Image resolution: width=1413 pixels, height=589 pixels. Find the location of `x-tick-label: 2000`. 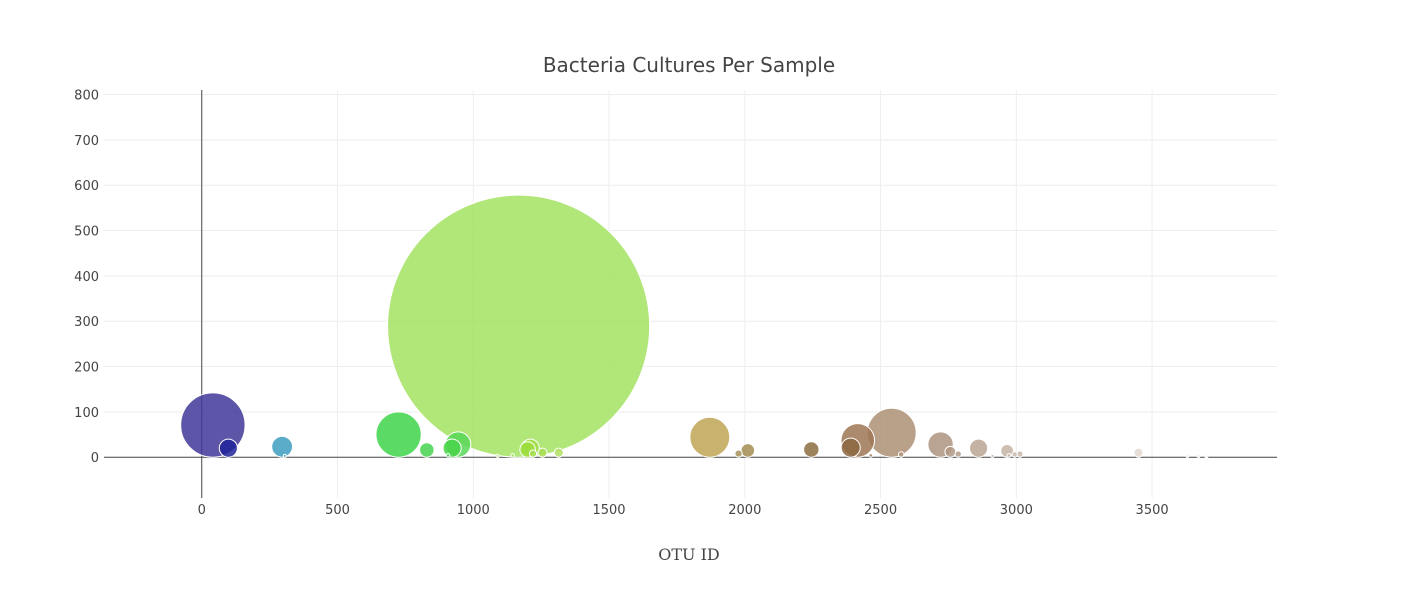

x-tick-label: 2000 is located at coordinates (744, 510).